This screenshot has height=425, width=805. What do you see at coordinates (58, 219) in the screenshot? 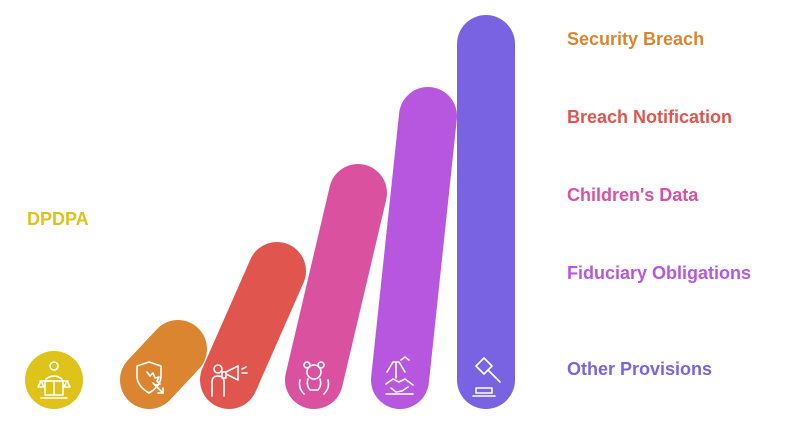
I see `hub-title: DPDPA` at bounding box center [58, 219].